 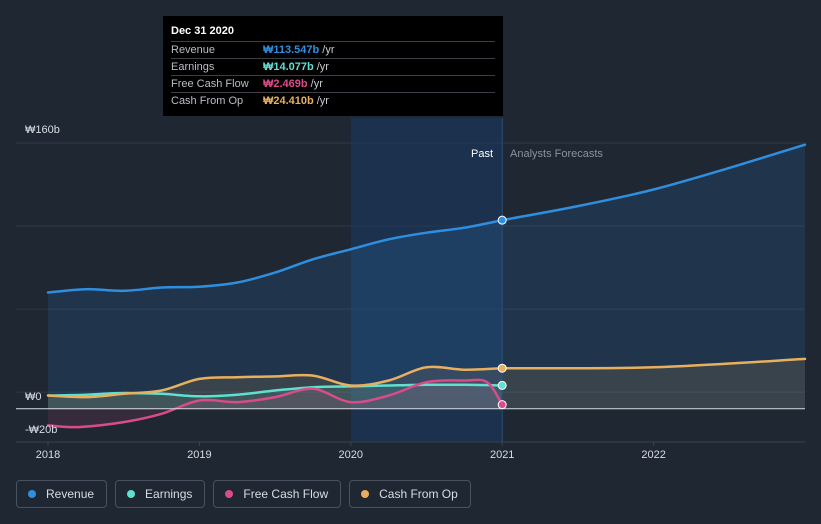 I want to click on legend-revenue: Revenue, so click(x=62, y=494).